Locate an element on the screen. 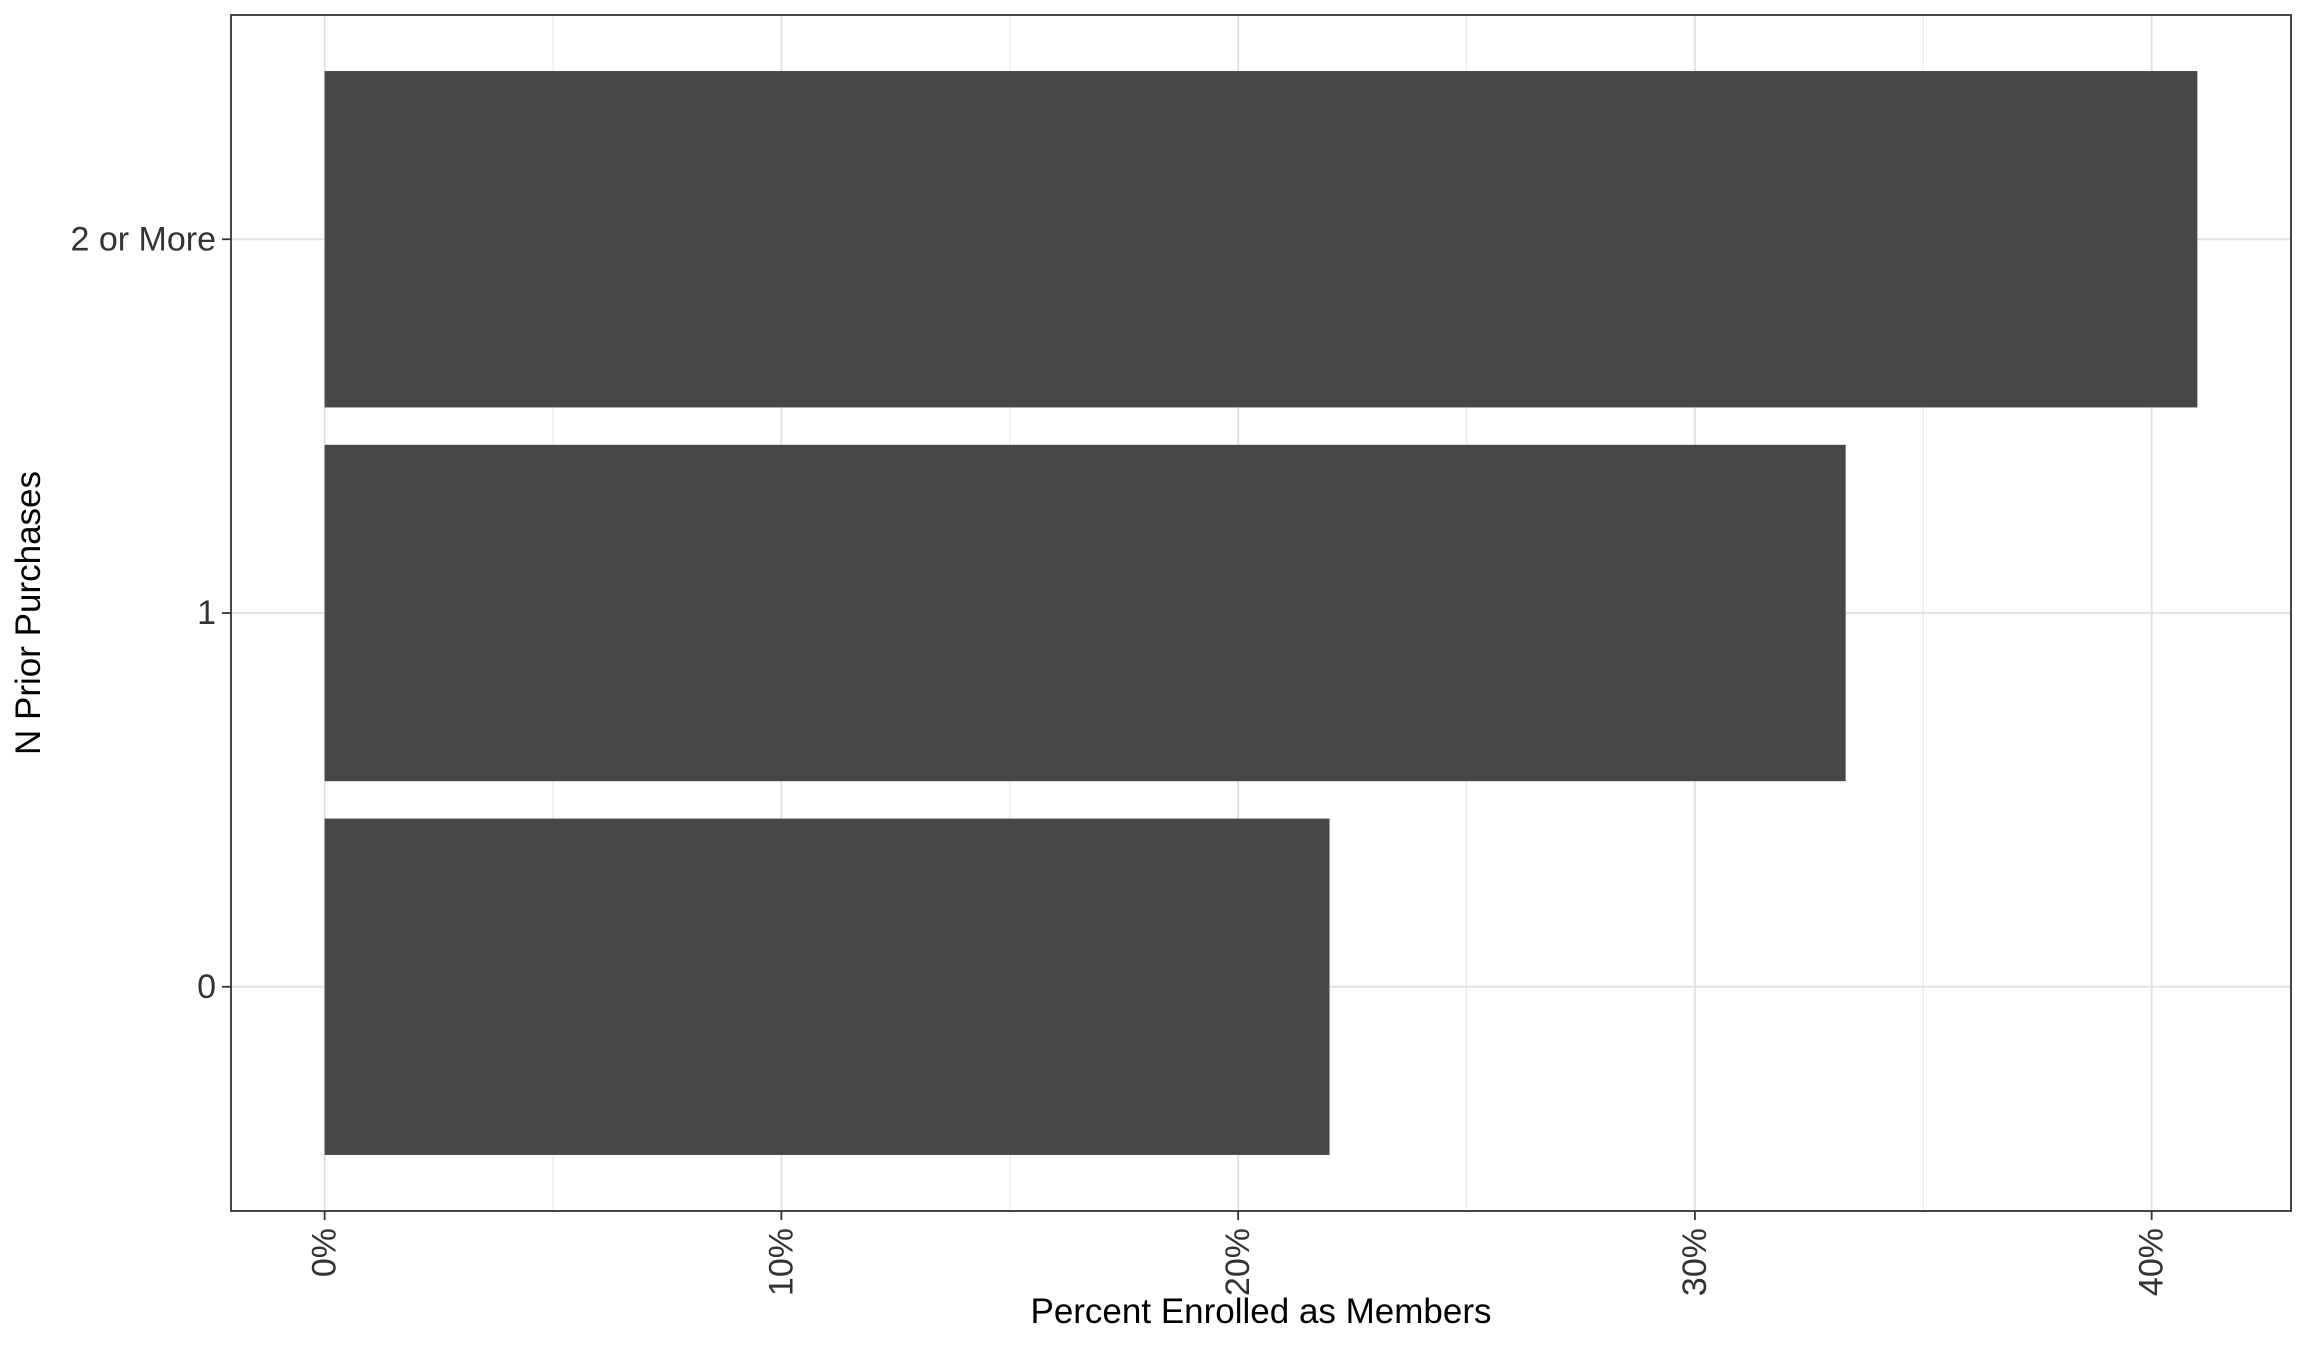 Image resolution: width=2304 pixels, height=1349 pixels. x-tick-label: 40% is located at coordinates (2152, 1262).